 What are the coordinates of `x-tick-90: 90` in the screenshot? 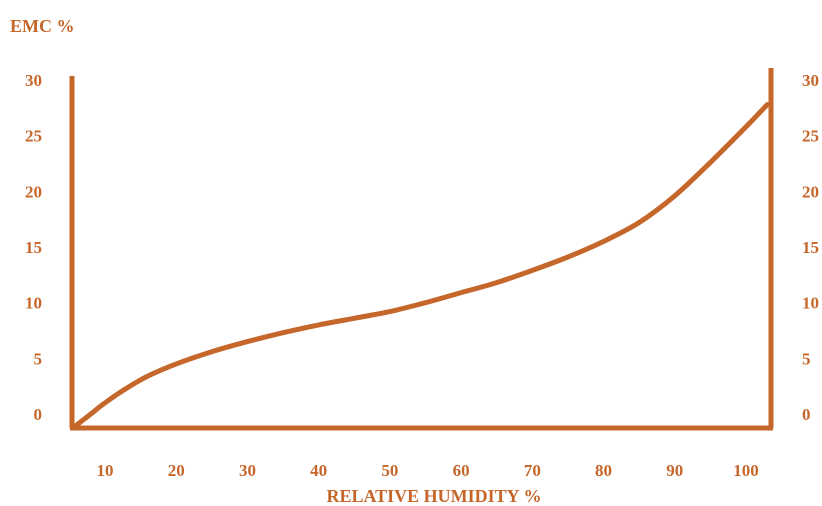 It's located at (674, 470).